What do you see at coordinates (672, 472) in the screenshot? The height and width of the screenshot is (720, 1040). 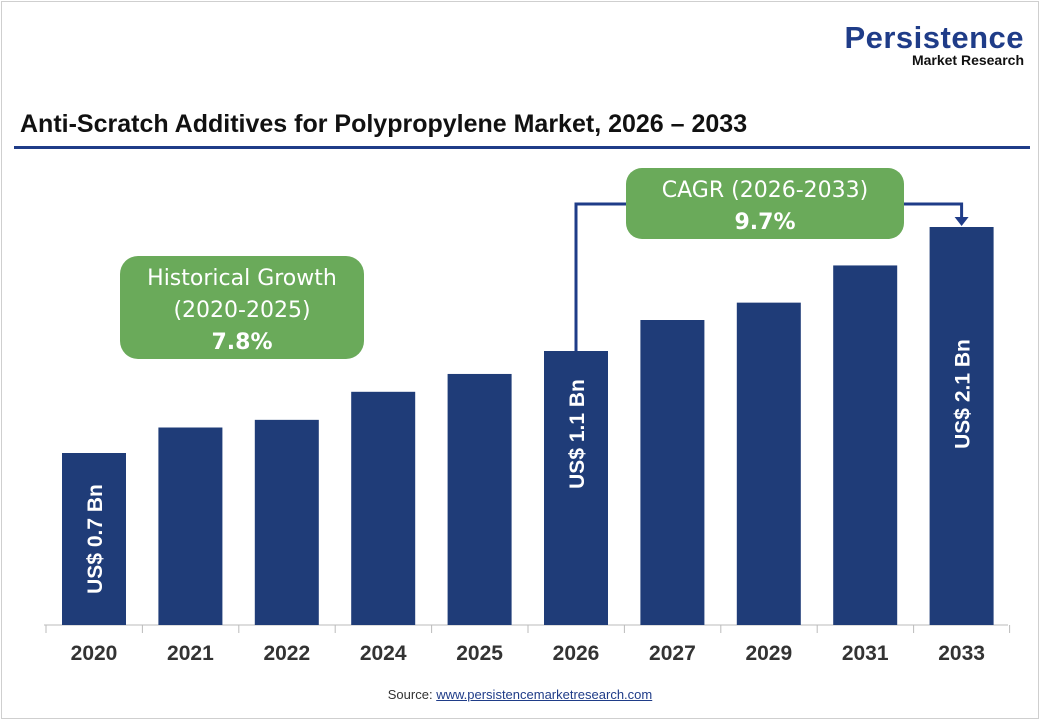 I see `bar-2027` at bounding box center [672, 472].